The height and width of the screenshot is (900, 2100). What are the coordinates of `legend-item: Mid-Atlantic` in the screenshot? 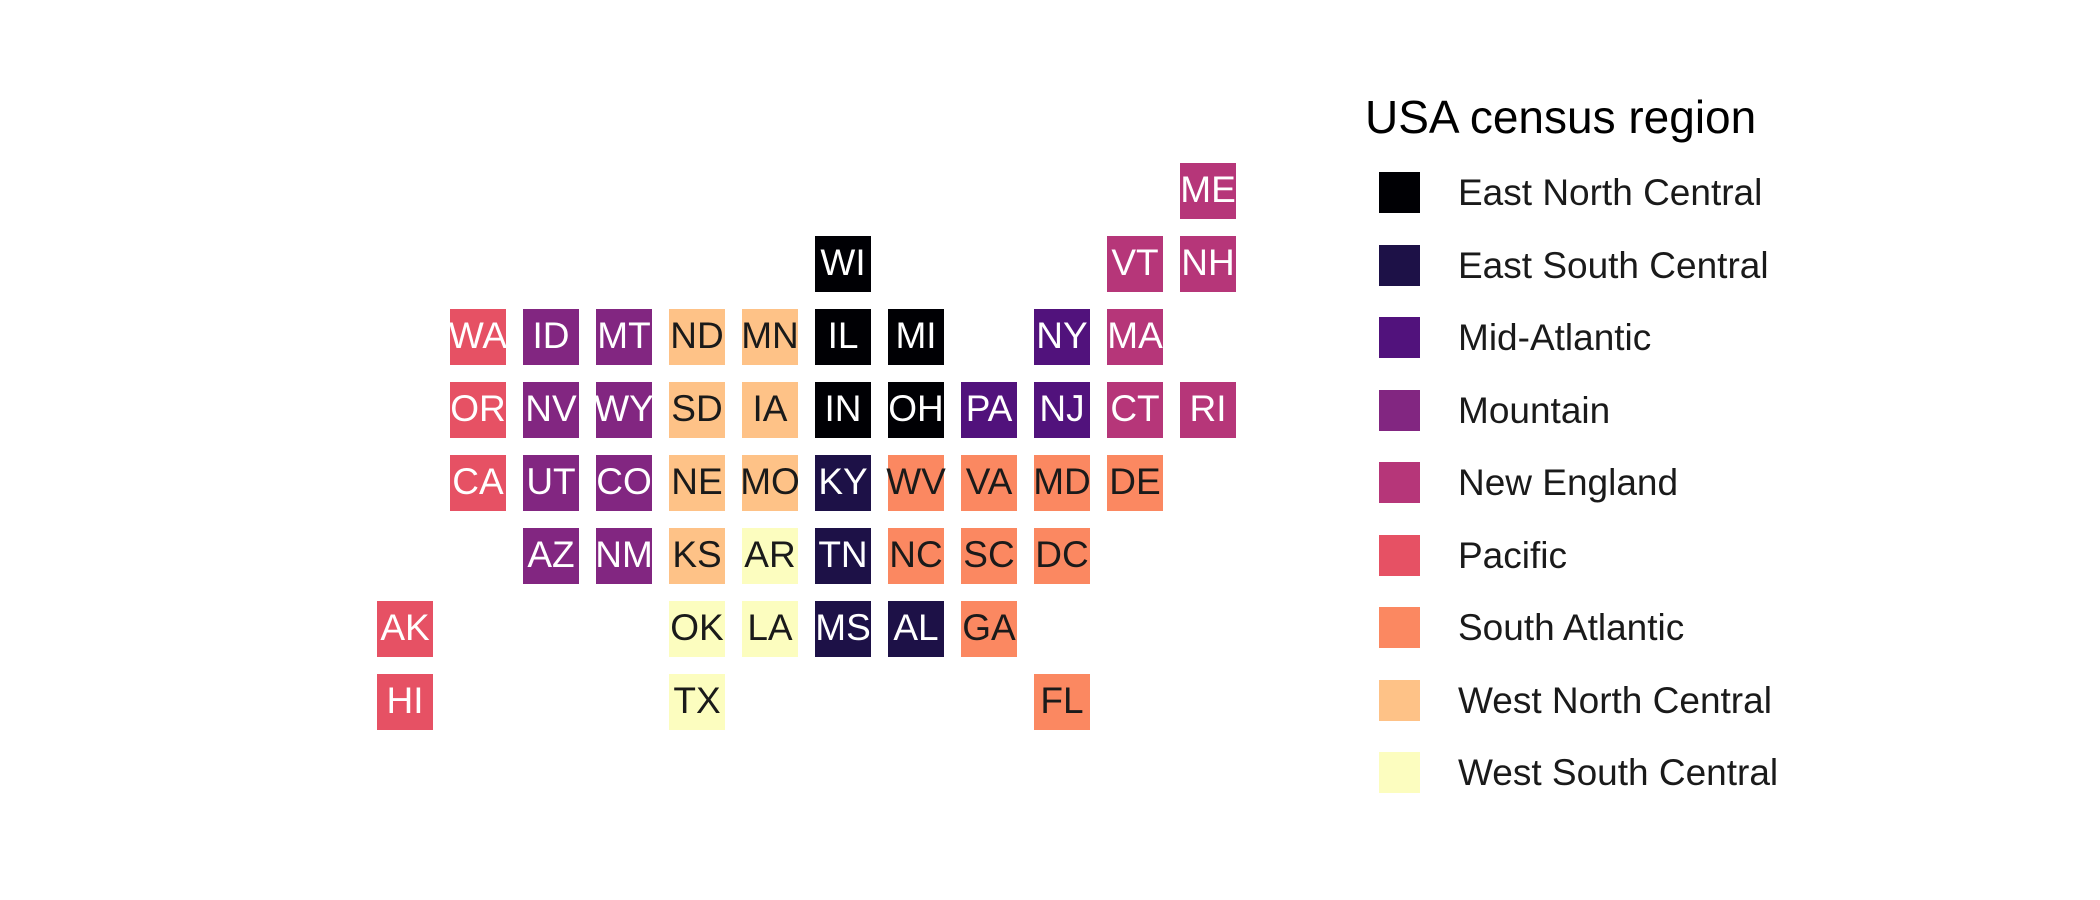 It's located at (1725, 342).